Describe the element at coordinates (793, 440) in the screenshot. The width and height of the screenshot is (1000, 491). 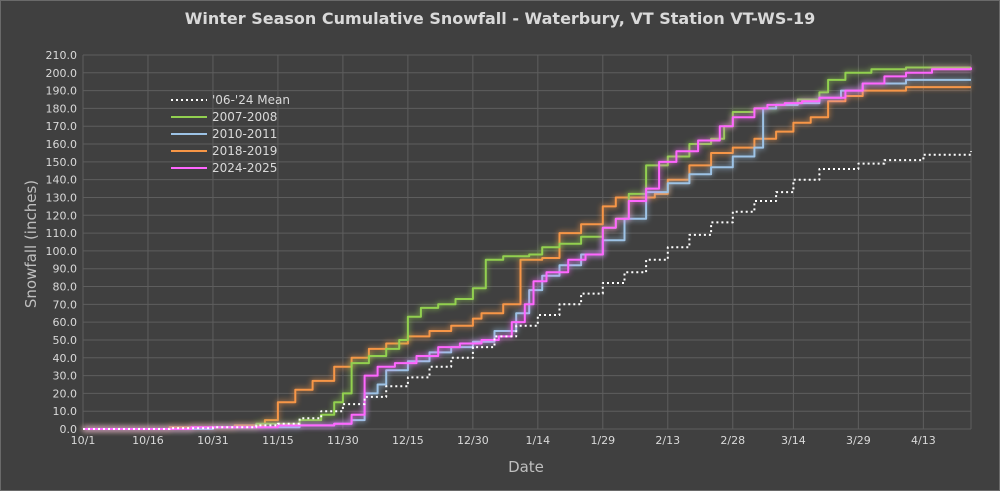
I see `x-tick-label: 3/14` at that location.